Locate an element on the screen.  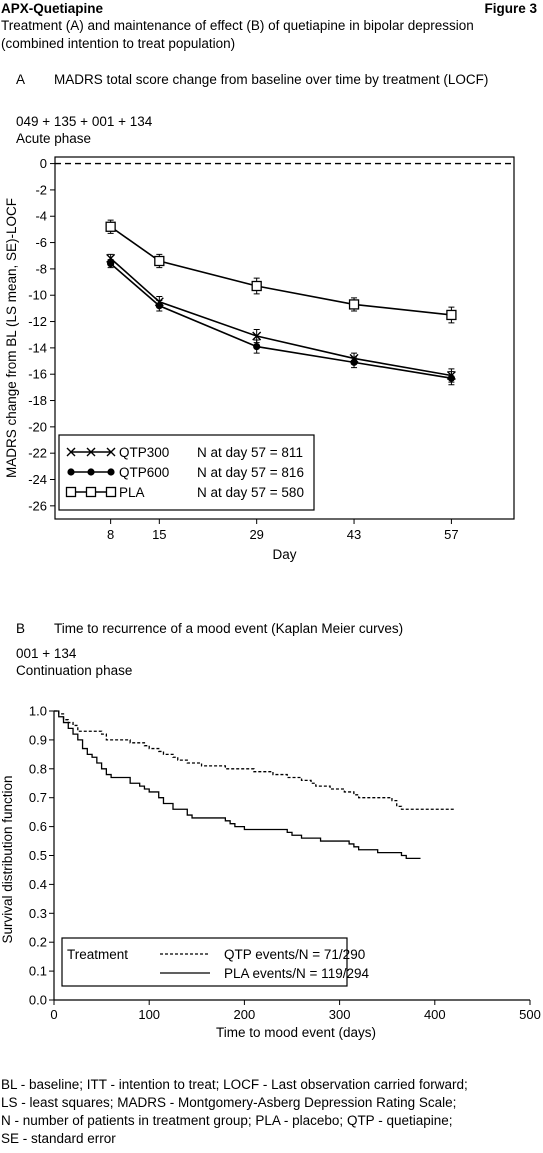
chart-a-x-tick-label: 8 is located at coordinates (110, 534).